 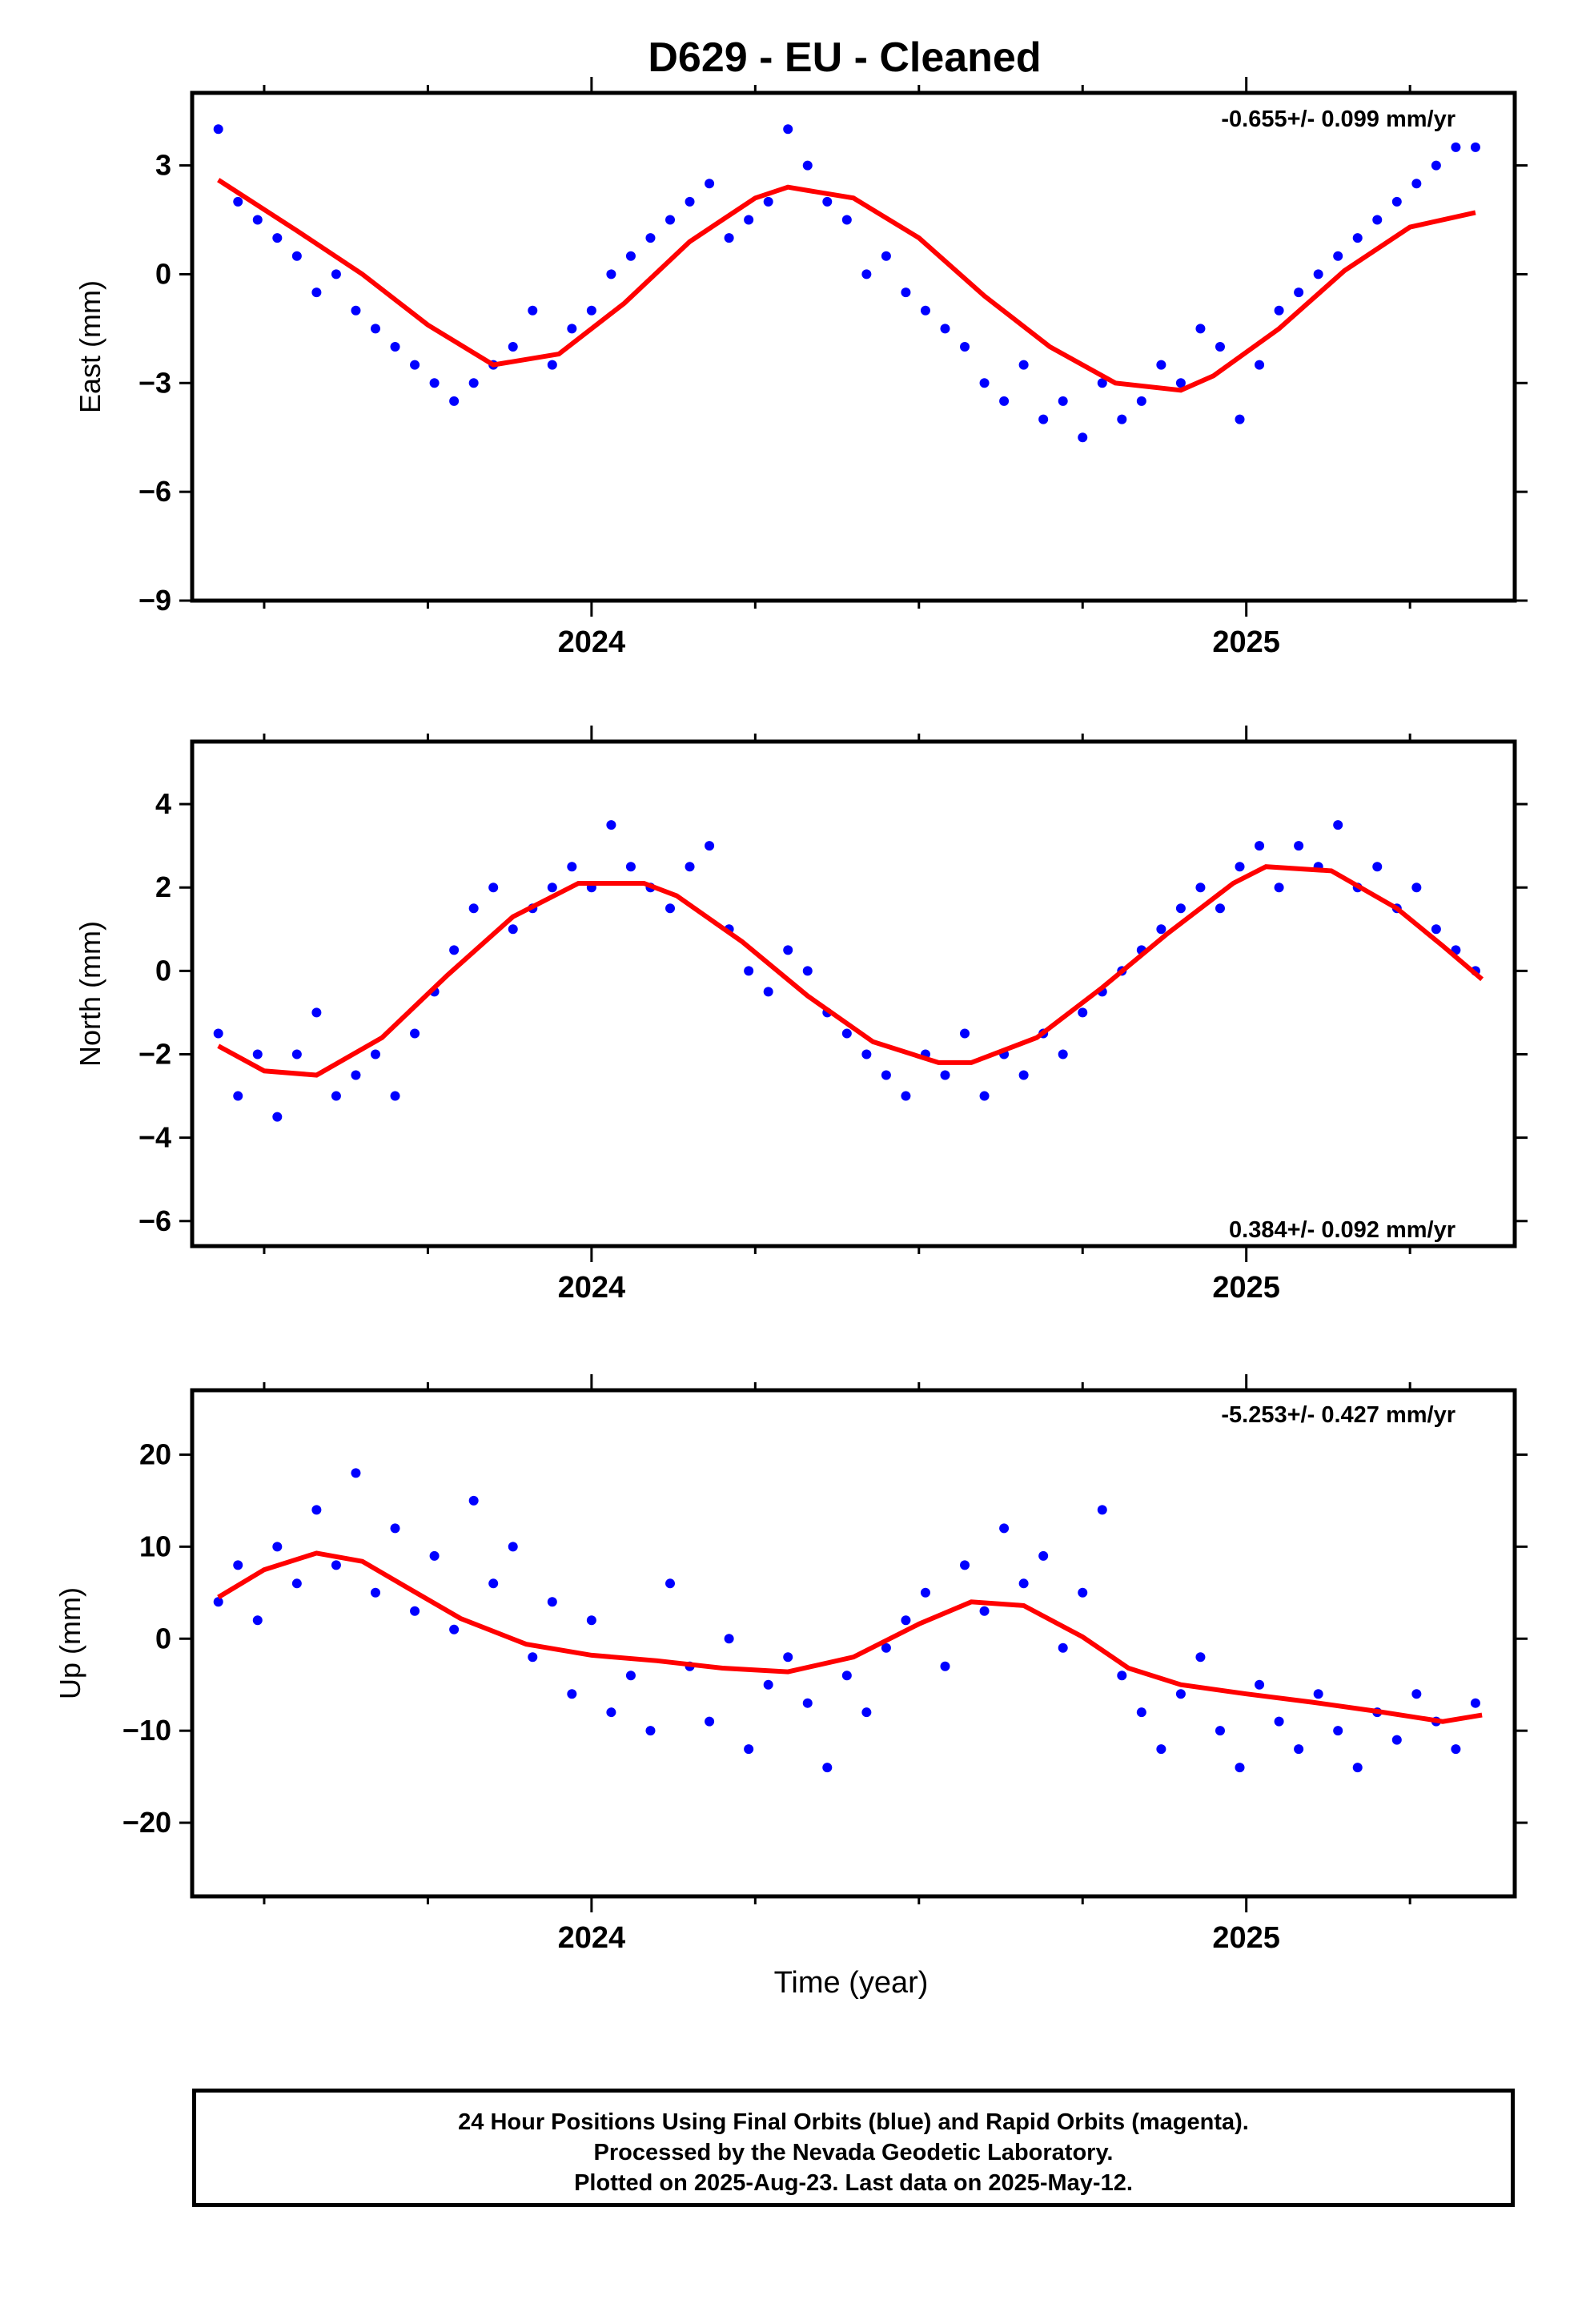 What do you see at coordinates (155, 600) in the screenshot?
I see `y-tick-label: −9` at bounding box center [155, 600].